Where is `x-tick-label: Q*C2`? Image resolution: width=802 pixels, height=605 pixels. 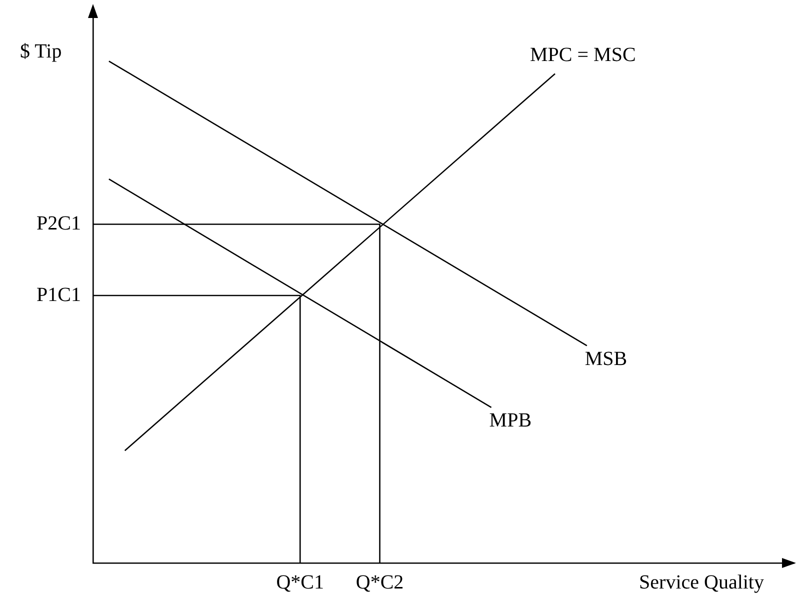 x-tick-label: Q*C2 is located at coordinates (380, 582).